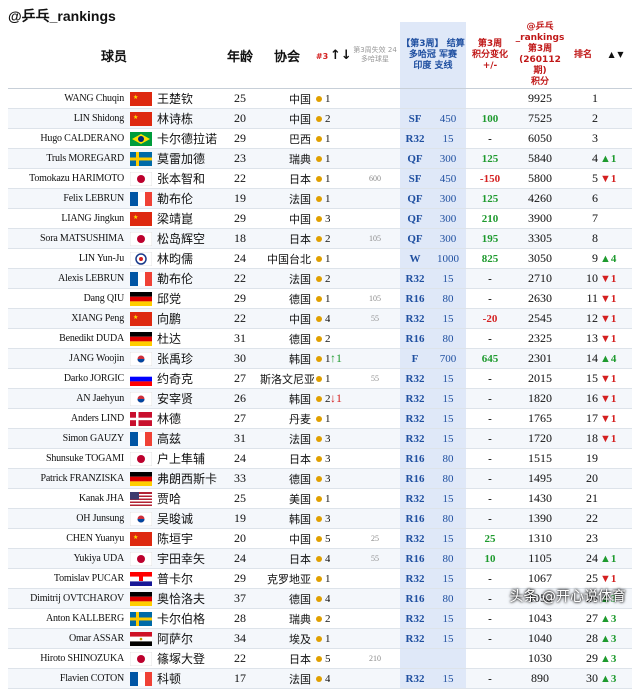 This screenshot has height=689, width=640. What do you see at coordinates (583, 538) in the screenshot?
I see `rank: 23` at bounding box center [583, 538].